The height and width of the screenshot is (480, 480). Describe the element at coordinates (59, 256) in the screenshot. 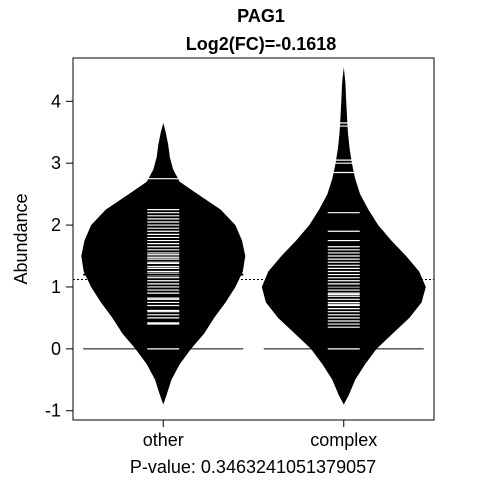

I see `y-axis: -1 0 1 2 3 4` at that location.